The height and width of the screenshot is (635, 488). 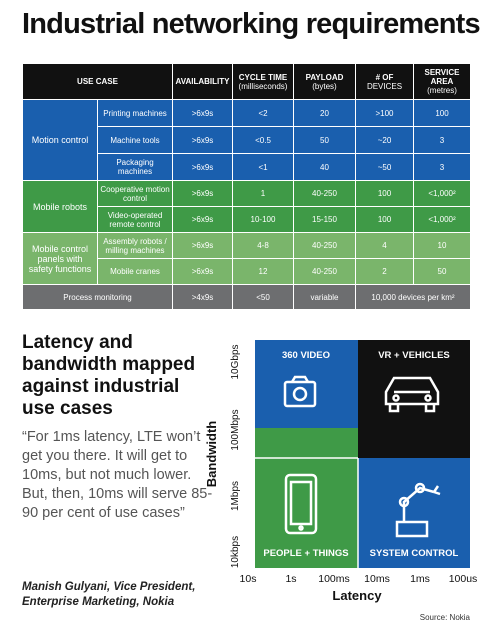 I want to click on table-row: Mobile cranes >6x9s 12 40-250 2 50, so click(x=247, y=271).